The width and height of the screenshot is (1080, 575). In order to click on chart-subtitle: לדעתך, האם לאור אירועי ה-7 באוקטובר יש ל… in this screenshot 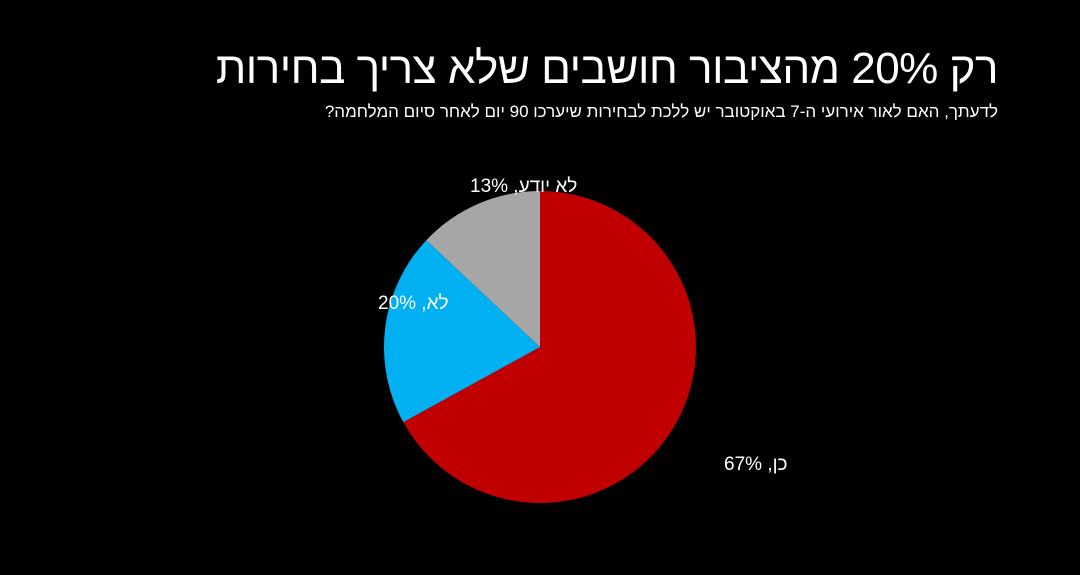, I will do `click(661, 111)`.